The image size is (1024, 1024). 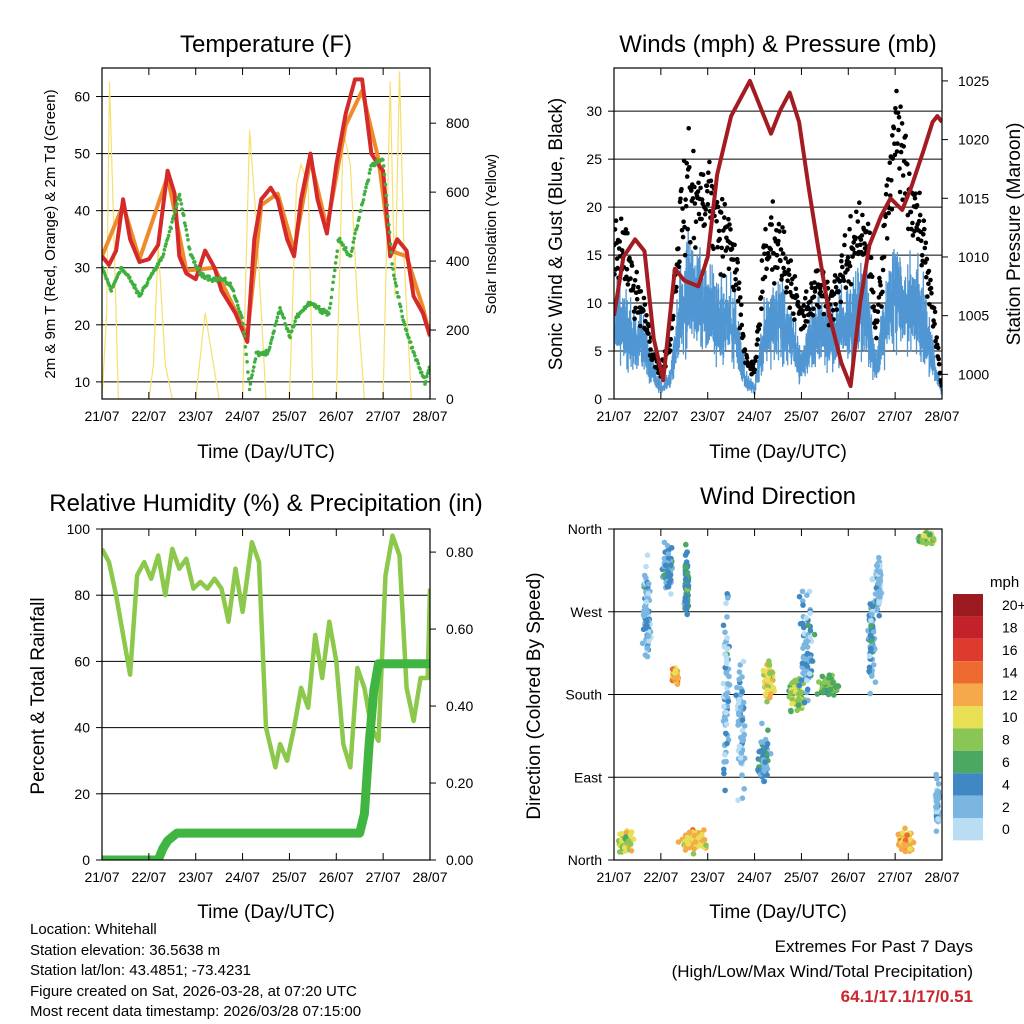 I want to click on speed-colorbar: mph 20+ 18 16 14 12 10 8 6 4 2 0, so click(x=988, y=707).